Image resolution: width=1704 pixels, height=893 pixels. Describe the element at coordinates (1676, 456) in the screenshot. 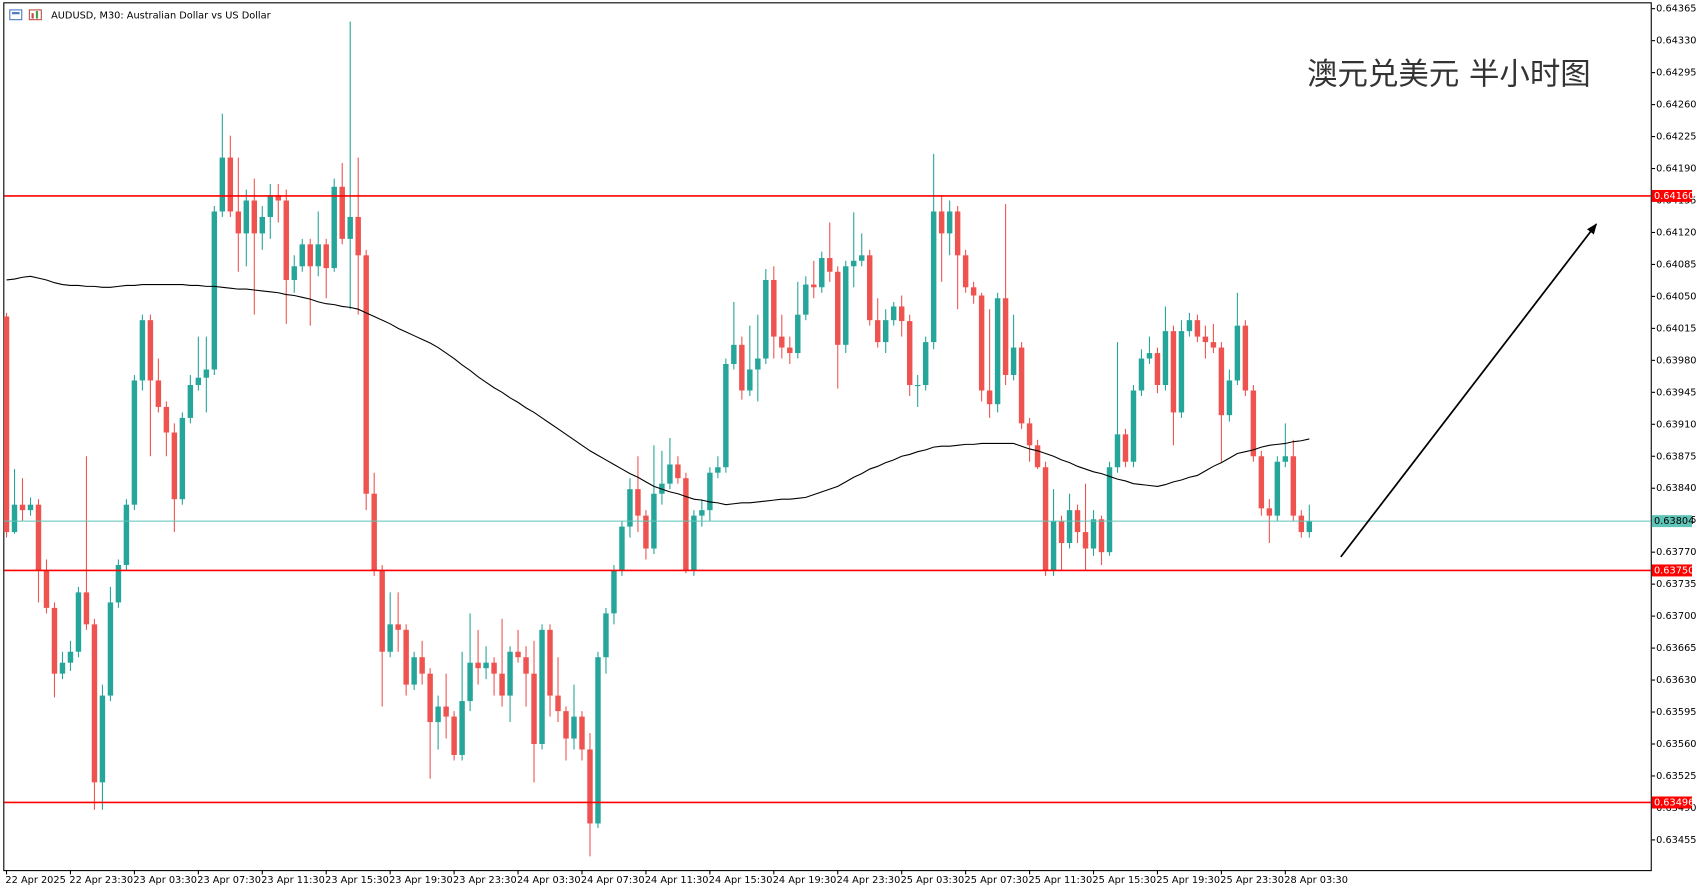

I see `y-tick-label: 0.63875` at that location.